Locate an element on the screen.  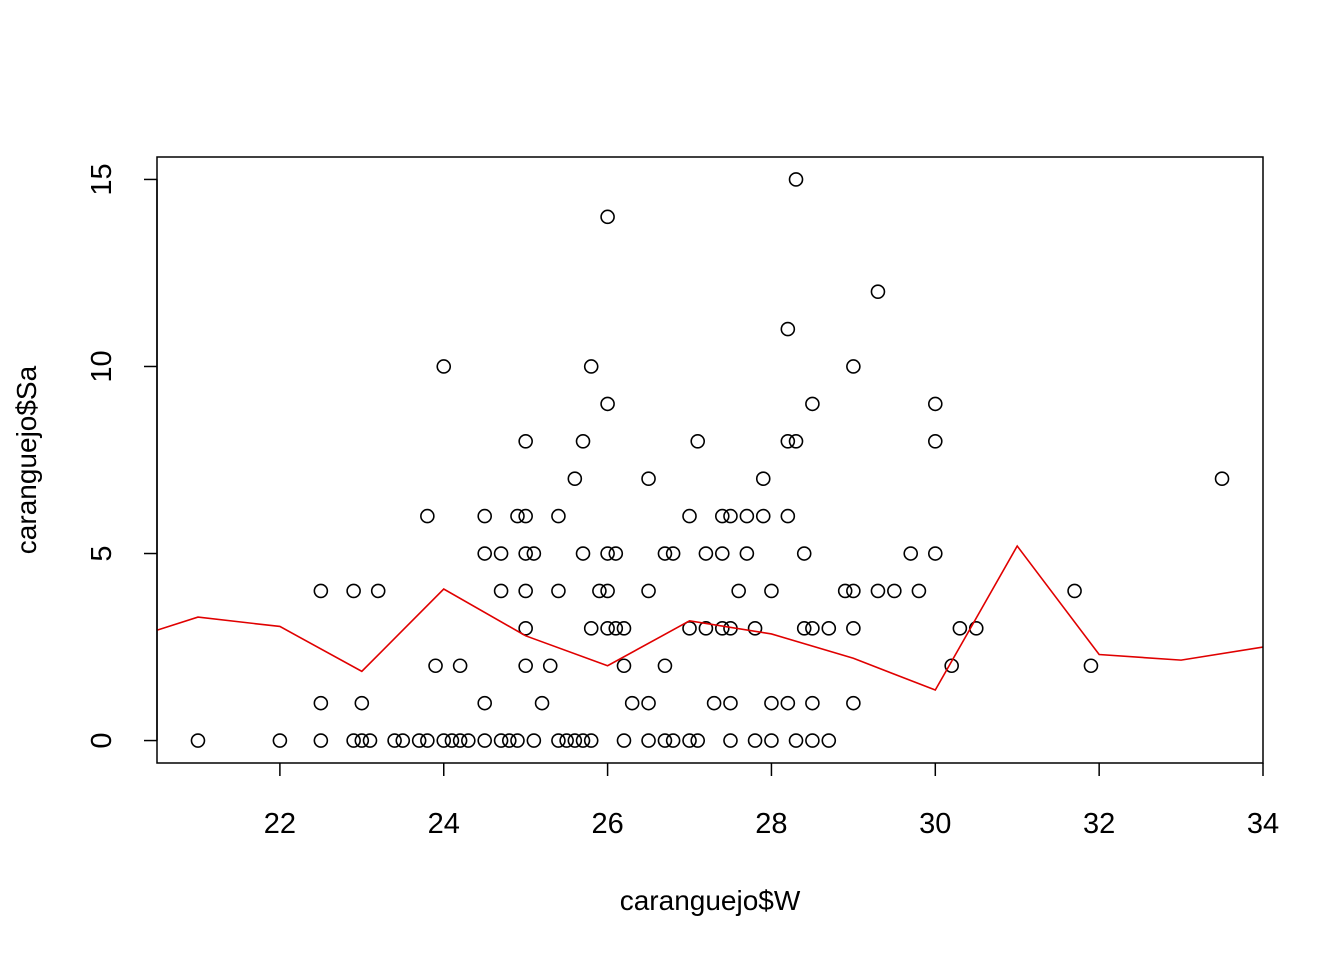
x-tick-label: 24 is located at coordinates (444, 824).